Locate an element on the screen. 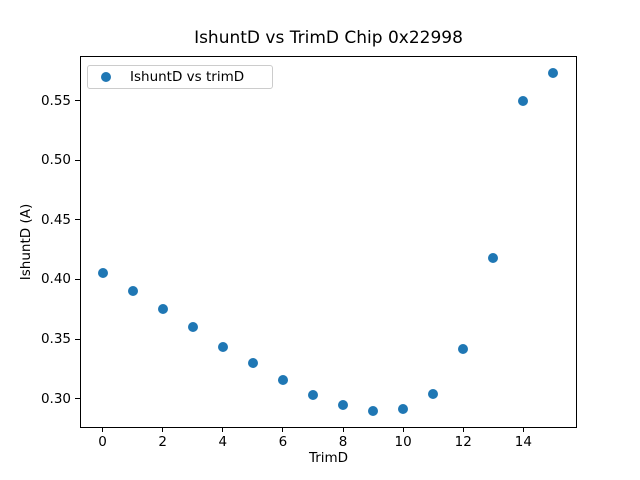  y-axis-label: IshuntD (A) is located at coordinates (26, 242).